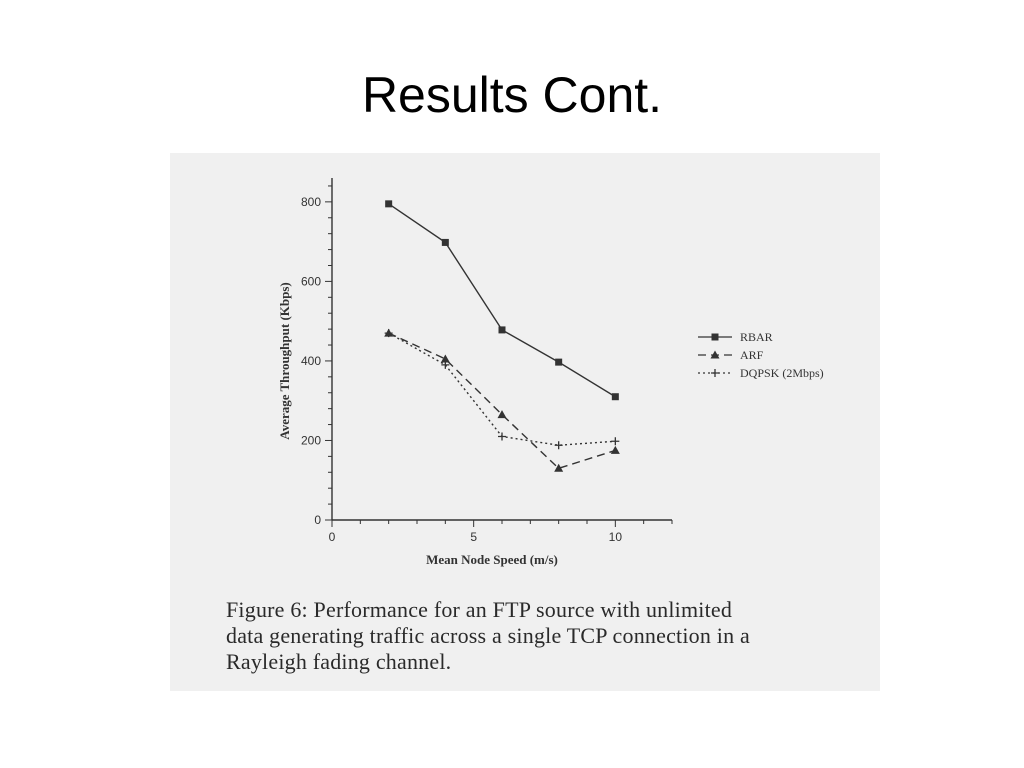 The image size is (1024, 768). Describe the element at coordinates (616, 537) in the screenshot. I see `x-tick-label: 10` at that location.